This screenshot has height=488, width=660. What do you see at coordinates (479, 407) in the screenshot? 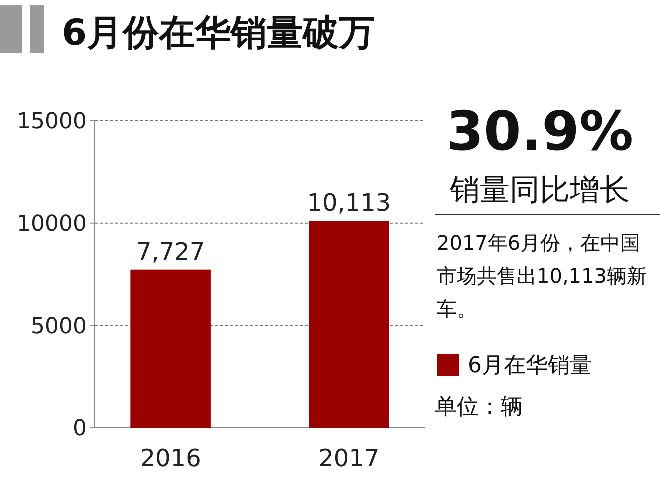
I see `text: 单位：辆` at bounding box center [479, 407].